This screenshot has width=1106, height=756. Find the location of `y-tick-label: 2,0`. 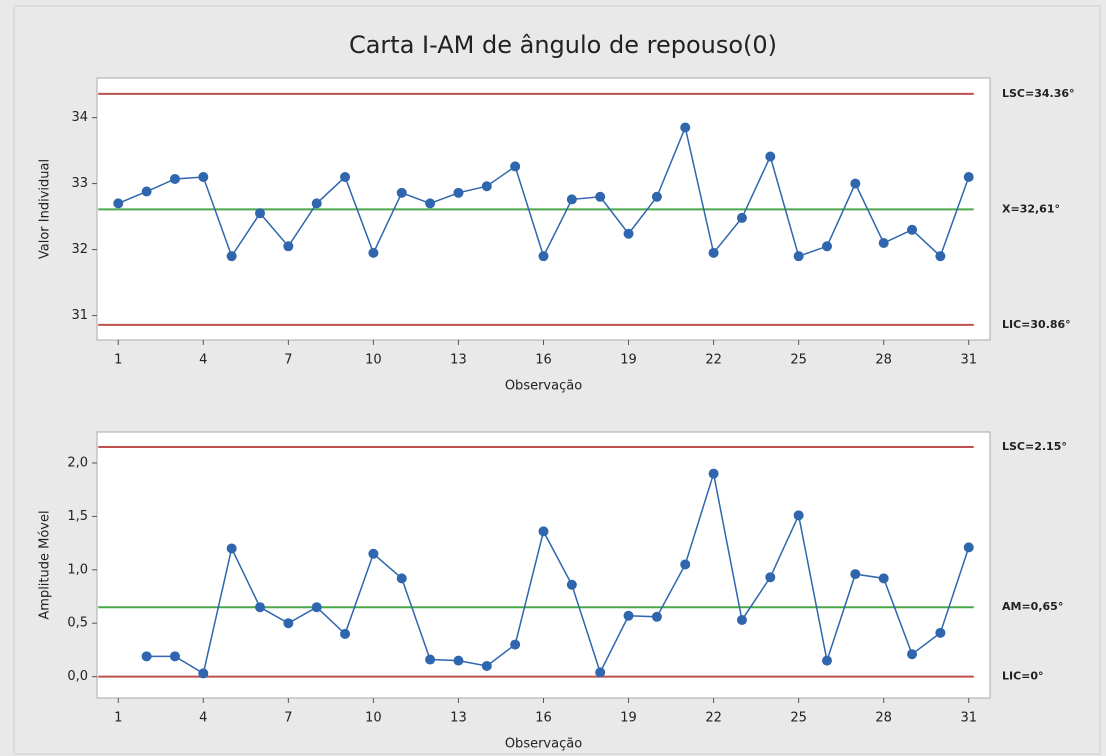

y-tick-label: 2,0 is located at coordinates (77, 462).